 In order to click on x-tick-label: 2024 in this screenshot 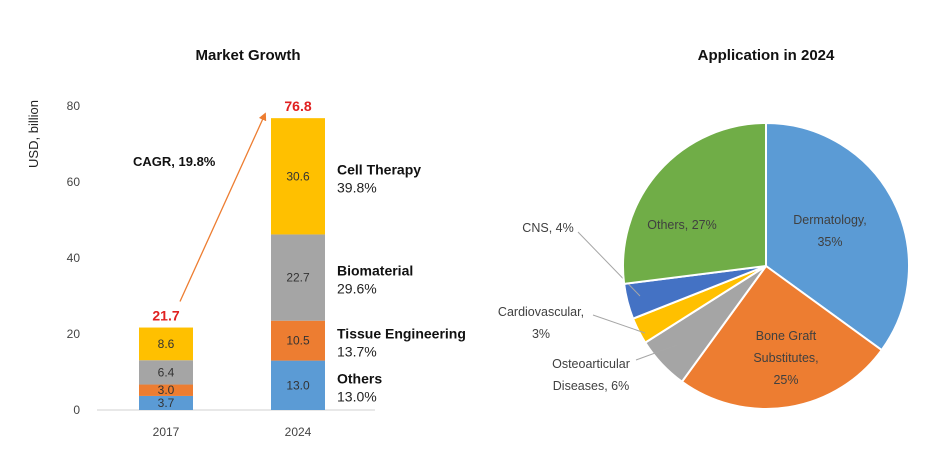, I will do `click(298, 432)`.